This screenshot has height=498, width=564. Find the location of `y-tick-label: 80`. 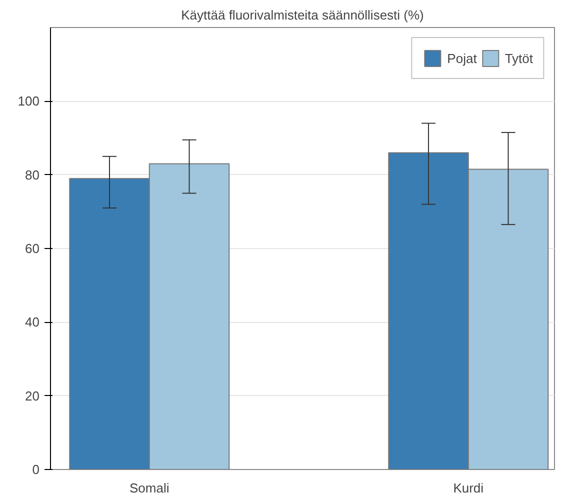

y-tick-label: 80 is located at coordinates (32, 174).